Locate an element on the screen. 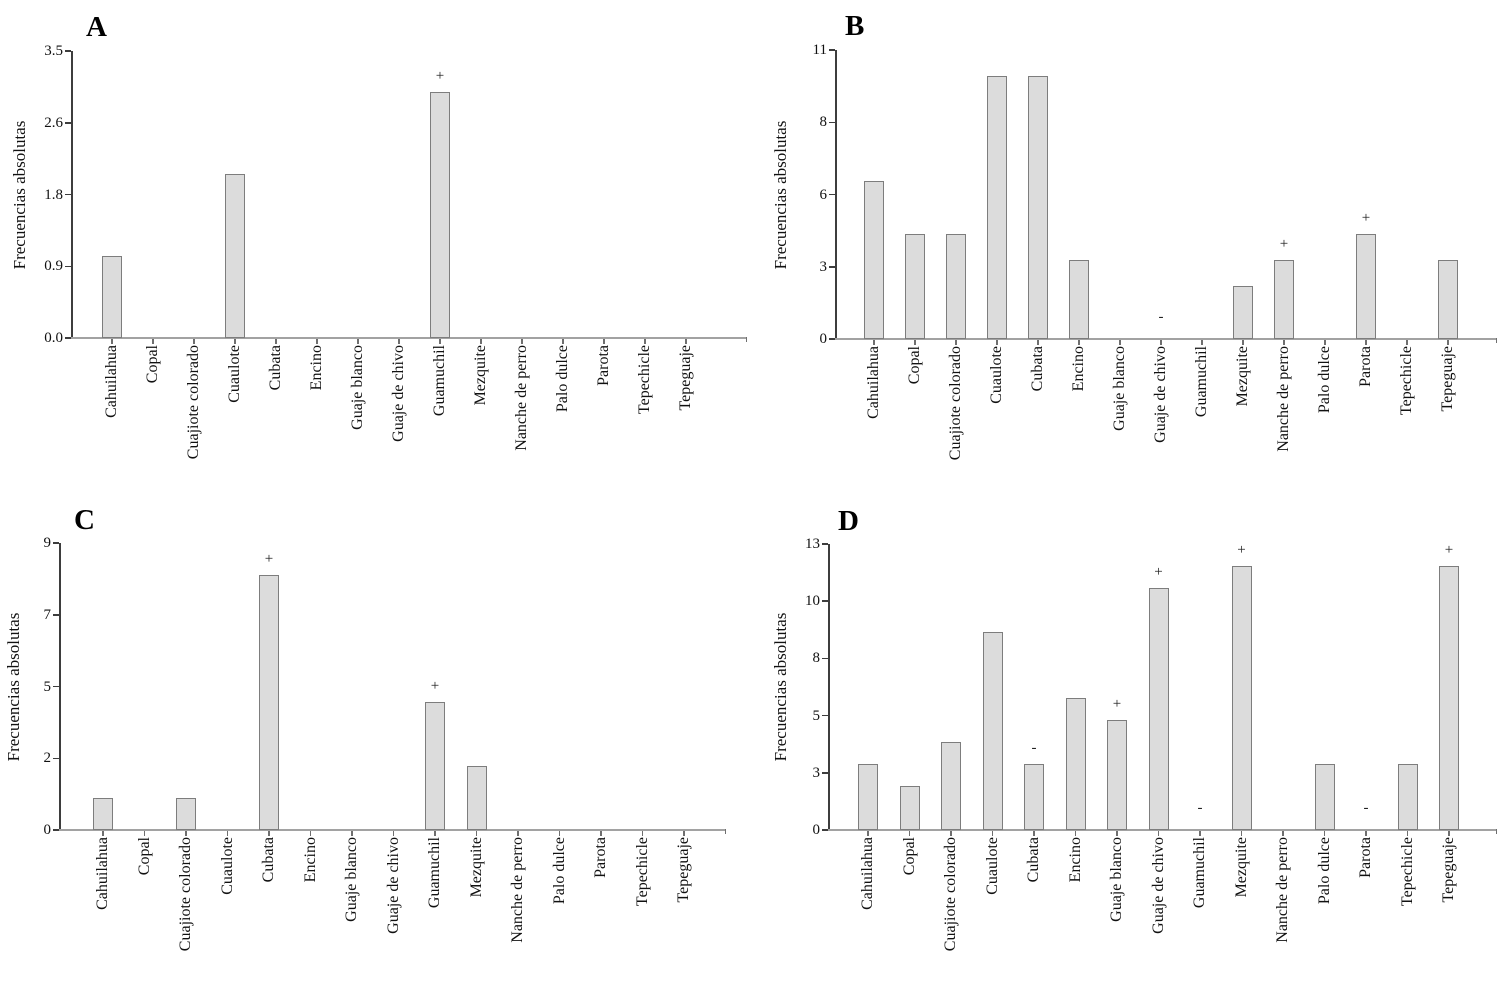 This screenshot has height=984, width=1500. x-axis-line-a is located at coordinates (409, 338).